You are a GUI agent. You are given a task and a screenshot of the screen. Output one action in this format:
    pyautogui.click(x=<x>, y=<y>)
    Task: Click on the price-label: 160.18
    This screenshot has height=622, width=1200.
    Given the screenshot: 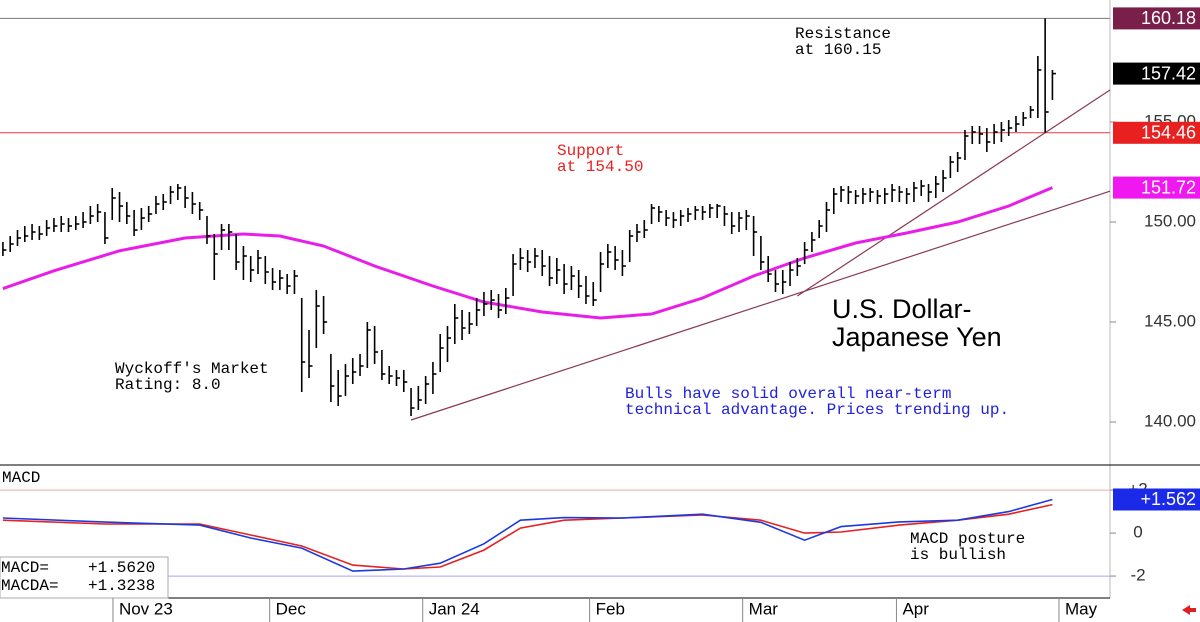 What is the action you would take?
    pyautogui.click(x=1168, y=18)
    